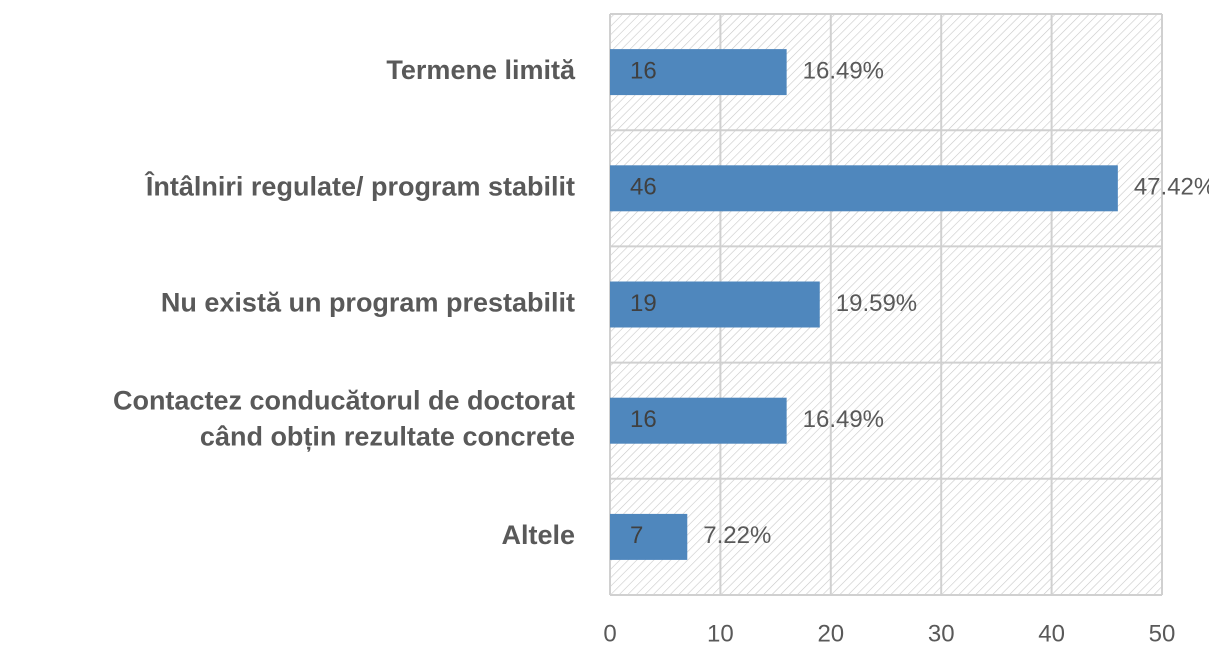 This screenshot has width=1209, height=647. Describe the element at coordinates (1171, 187) in the screenshot. I see `percent-label: 47.42%` at that location.